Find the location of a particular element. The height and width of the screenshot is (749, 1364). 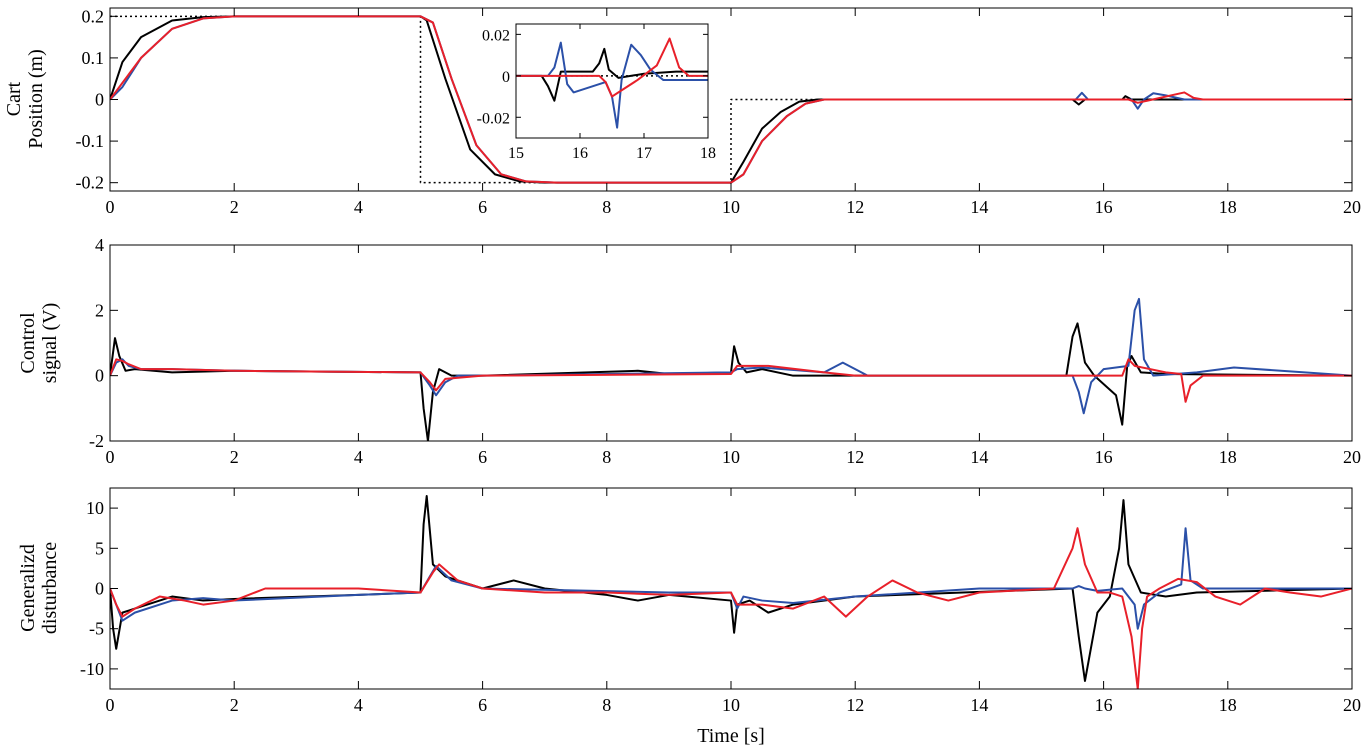

x-axis-label: Time [s] is located at coordinates (731, 736).